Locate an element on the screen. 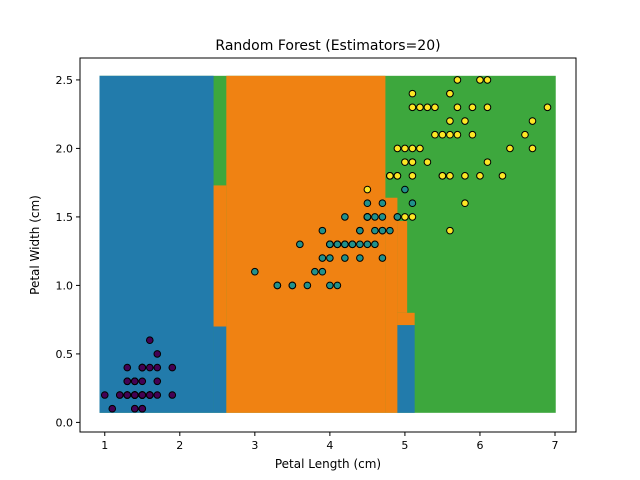 The width and height of the screenshot is (640, 480). x-tick-label: 2 is located at coordinates (179, 445).